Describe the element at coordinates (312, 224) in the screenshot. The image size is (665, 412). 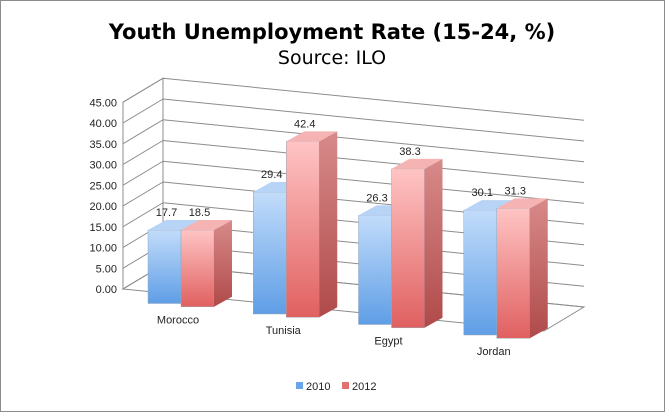
I see `bar-tunisia-2012` at that location.